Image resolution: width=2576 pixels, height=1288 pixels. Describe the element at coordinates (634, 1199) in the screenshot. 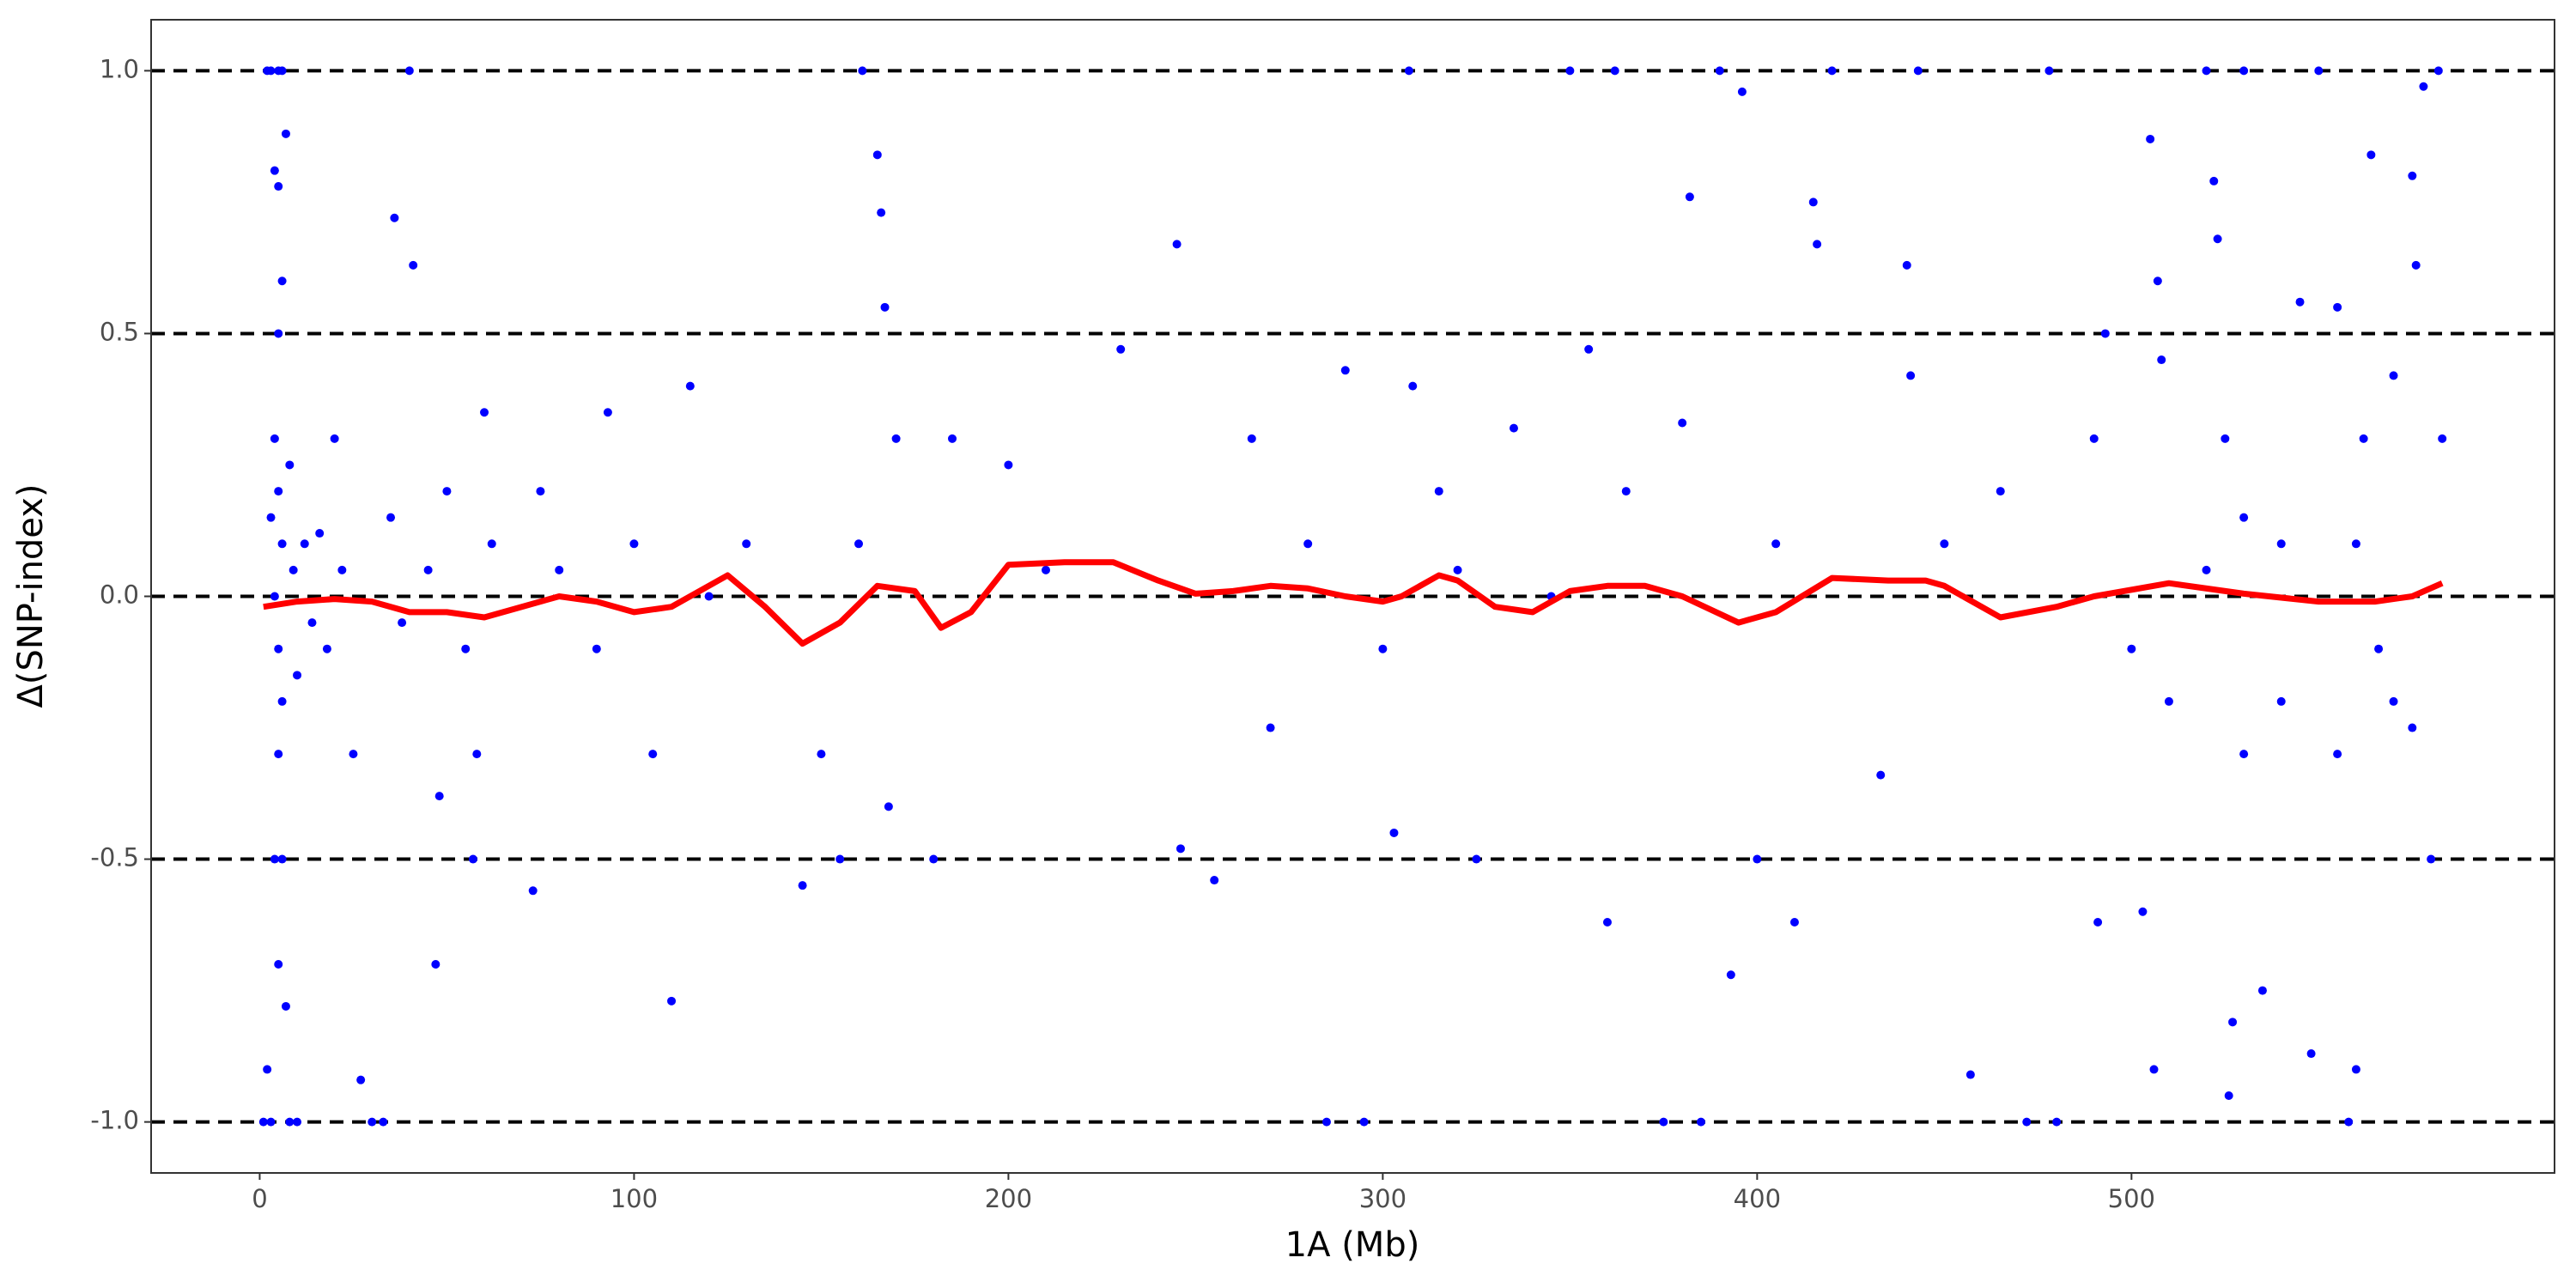

I see `x-tick-label: 100` at that location.